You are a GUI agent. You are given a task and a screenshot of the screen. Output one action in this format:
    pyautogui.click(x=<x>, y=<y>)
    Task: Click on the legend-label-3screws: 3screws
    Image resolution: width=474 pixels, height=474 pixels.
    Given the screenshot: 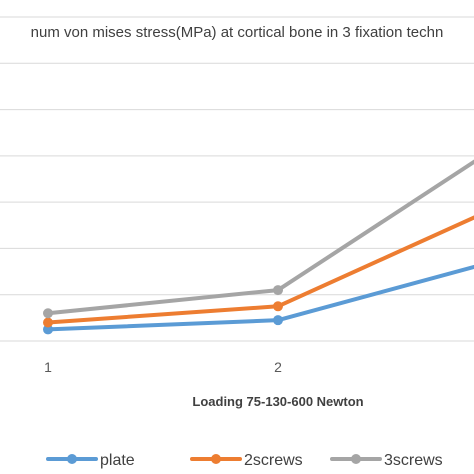 What is the action you would take?
    pyautogui.click(x=413, y=460)
    